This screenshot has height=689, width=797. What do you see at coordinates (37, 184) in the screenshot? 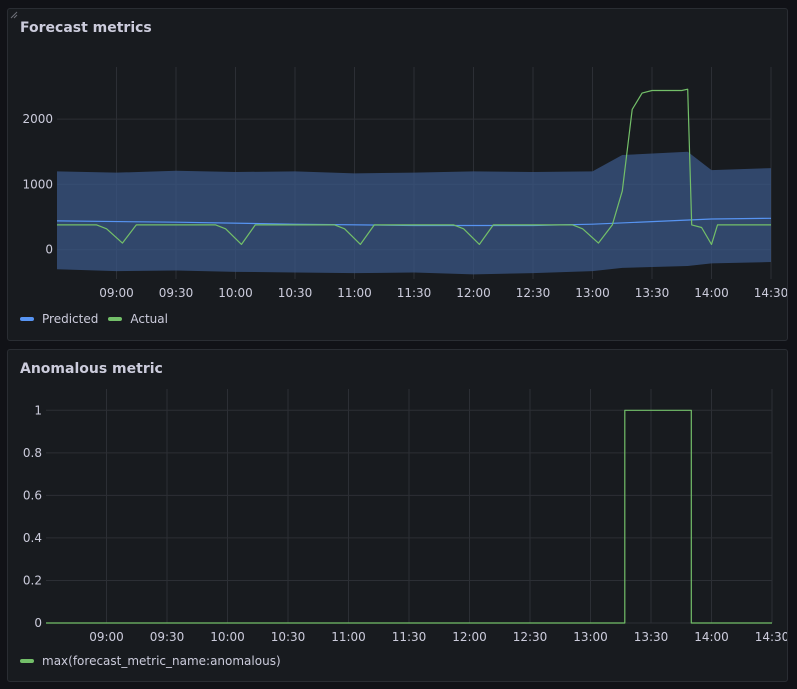
I see `y-tick-label: 1000` at bounding box center [37, 184].